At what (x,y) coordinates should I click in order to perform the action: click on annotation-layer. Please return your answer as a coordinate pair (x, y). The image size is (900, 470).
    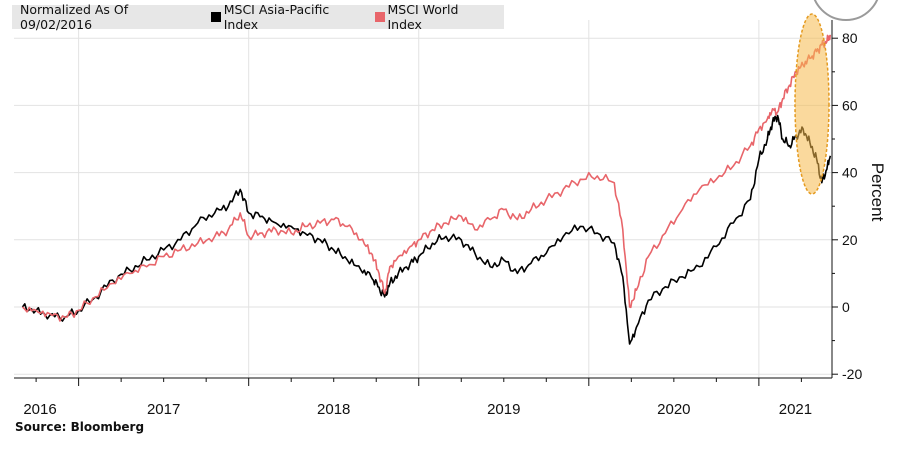
    Looking at the image, I should click on (812, 104).